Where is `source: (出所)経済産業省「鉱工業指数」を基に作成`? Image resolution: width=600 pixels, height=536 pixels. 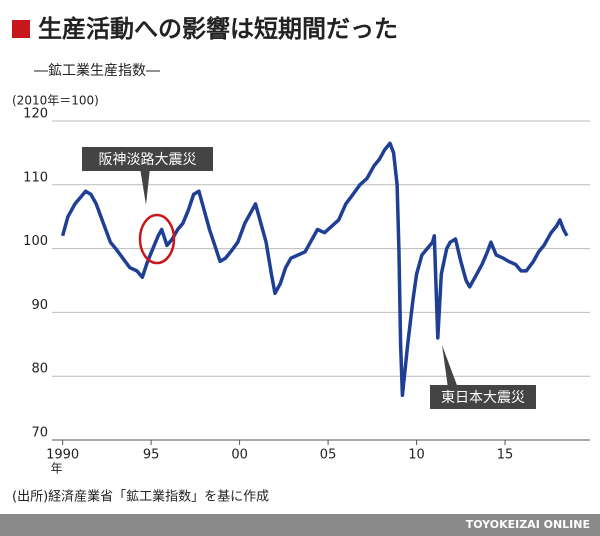
source: (出所)経済産業省「鉱工業指数」を基に作成 is located at coordinates (140, 497).